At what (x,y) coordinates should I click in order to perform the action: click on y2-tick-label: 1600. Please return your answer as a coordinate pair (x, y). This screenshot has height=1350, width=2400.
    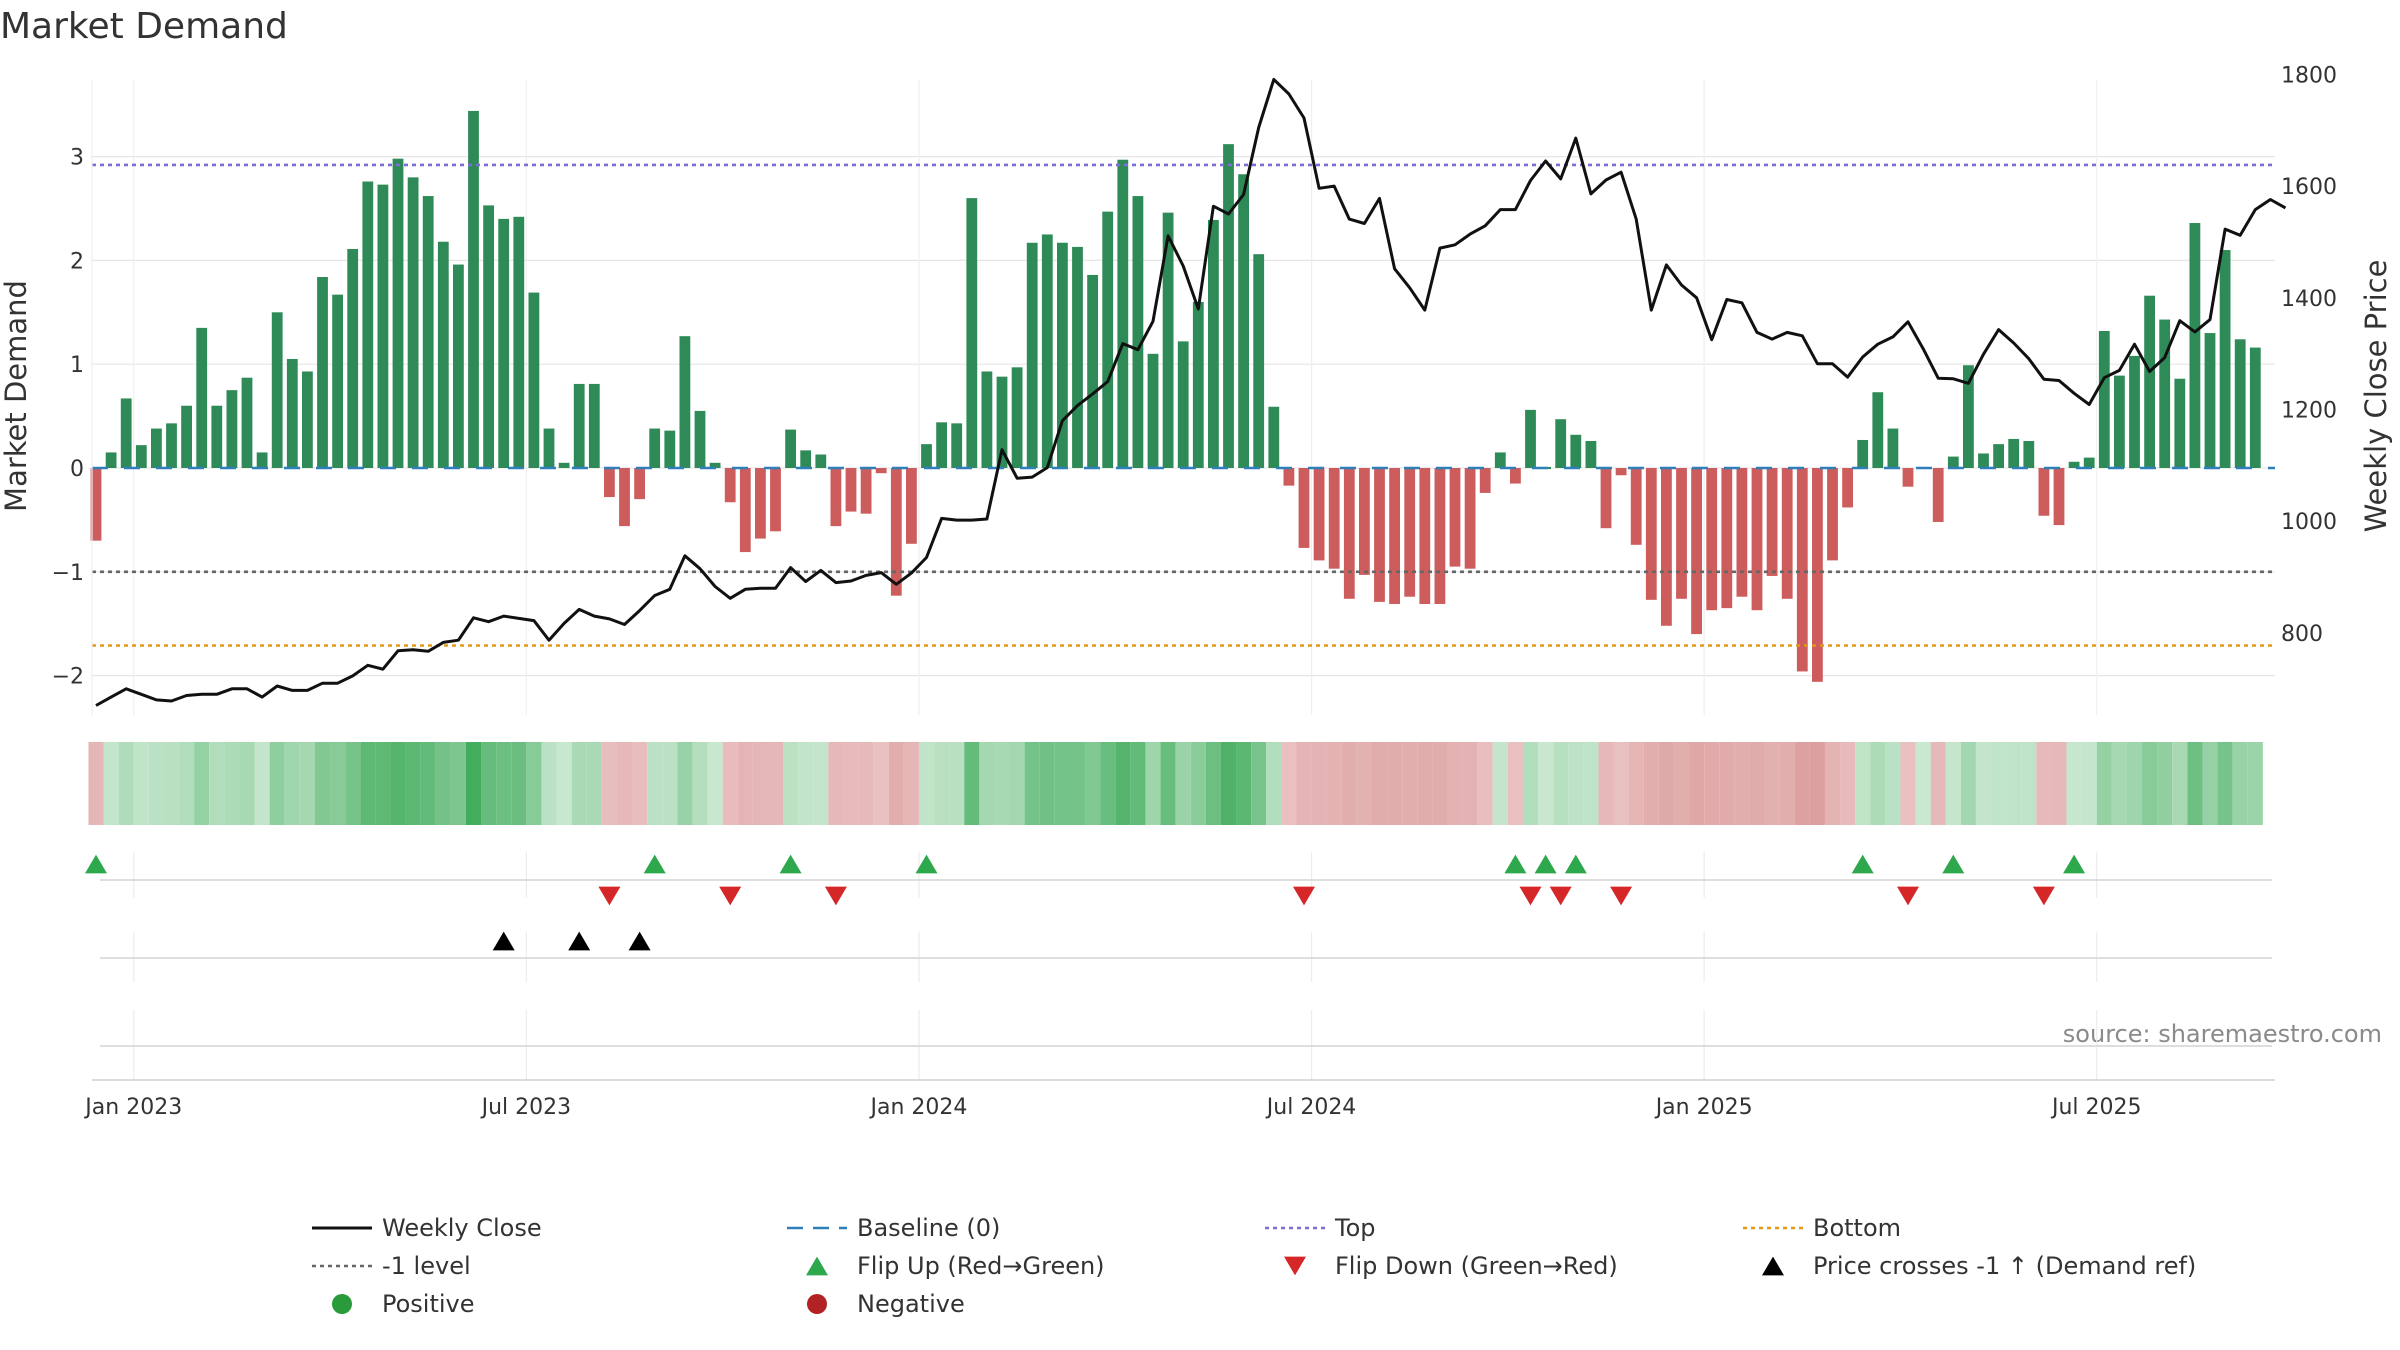
    Looking at the image, I should click on (2309, 187).